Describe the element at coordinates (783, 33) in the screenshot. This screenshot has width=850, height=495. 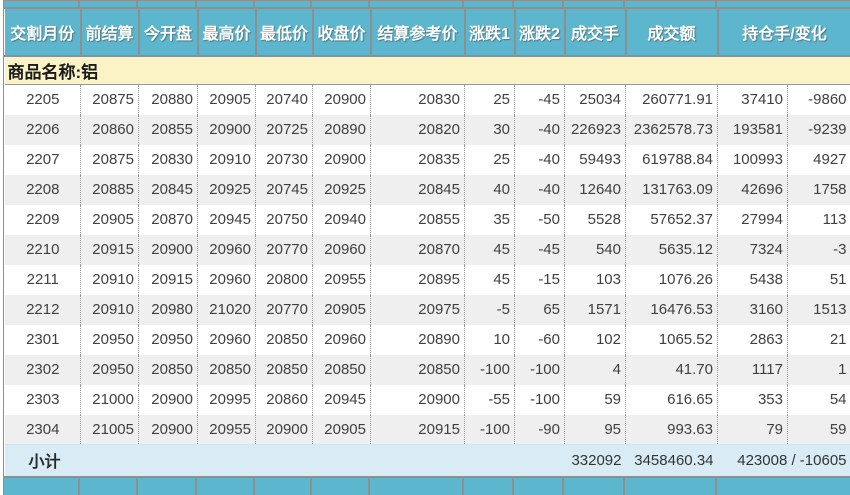
I see `col-header-open-interest-change: 持仓手/变化` at that location.